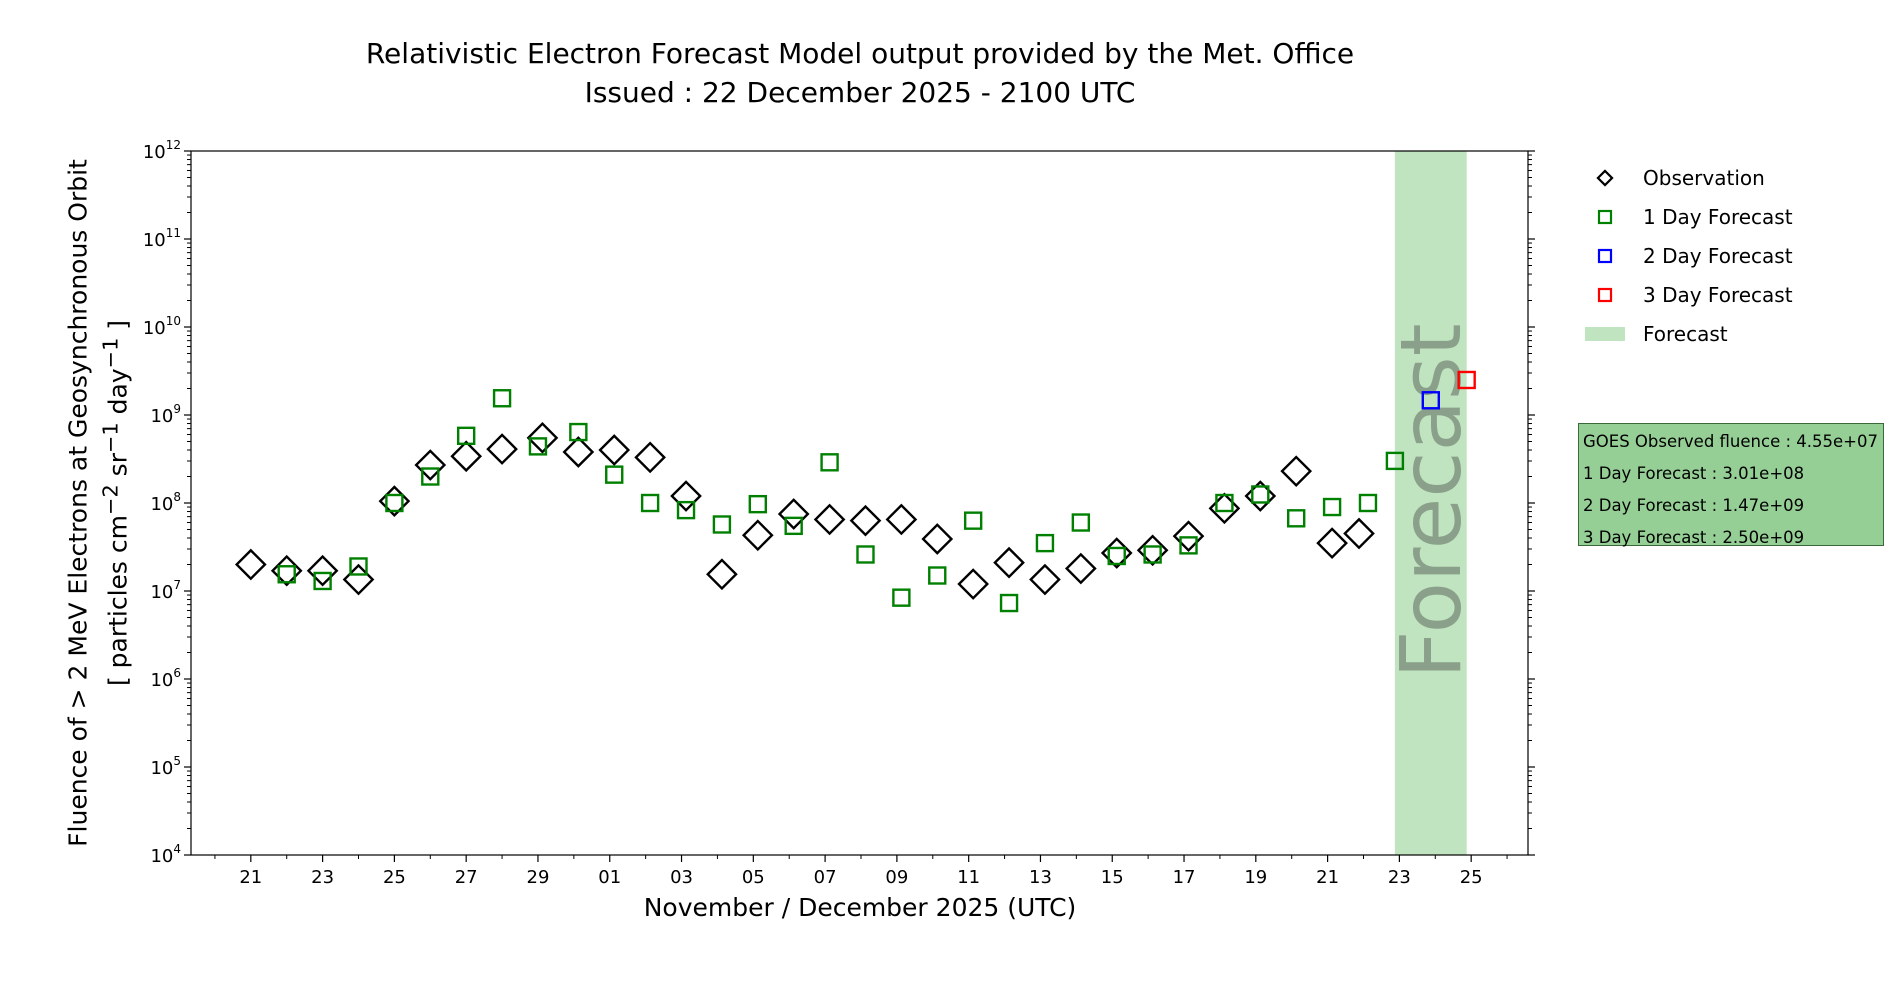 This screenshot has height=1000, width=1900. Describe the element at coordinates (860, 907) in the screenshot. I see `x-axis-label: November / December 2025 (UTC)` at that location.